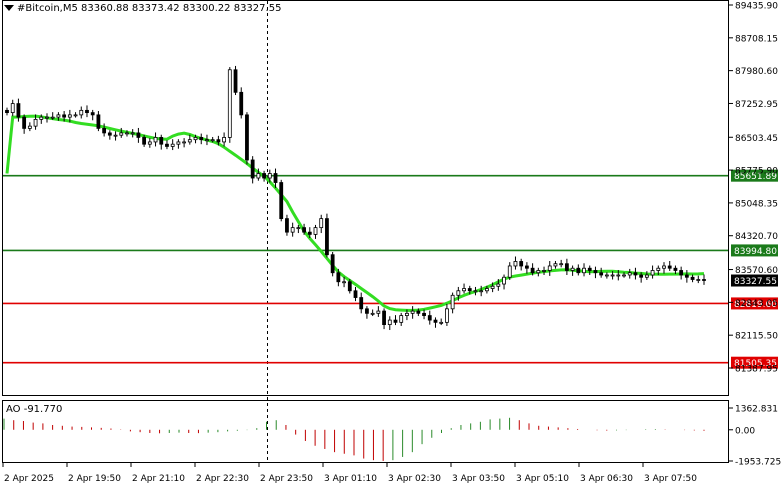 This screenshot has width=781, height=493. I want to click on ao-axis: 1362.831 0.00 -1953.725, so click(754, 436).